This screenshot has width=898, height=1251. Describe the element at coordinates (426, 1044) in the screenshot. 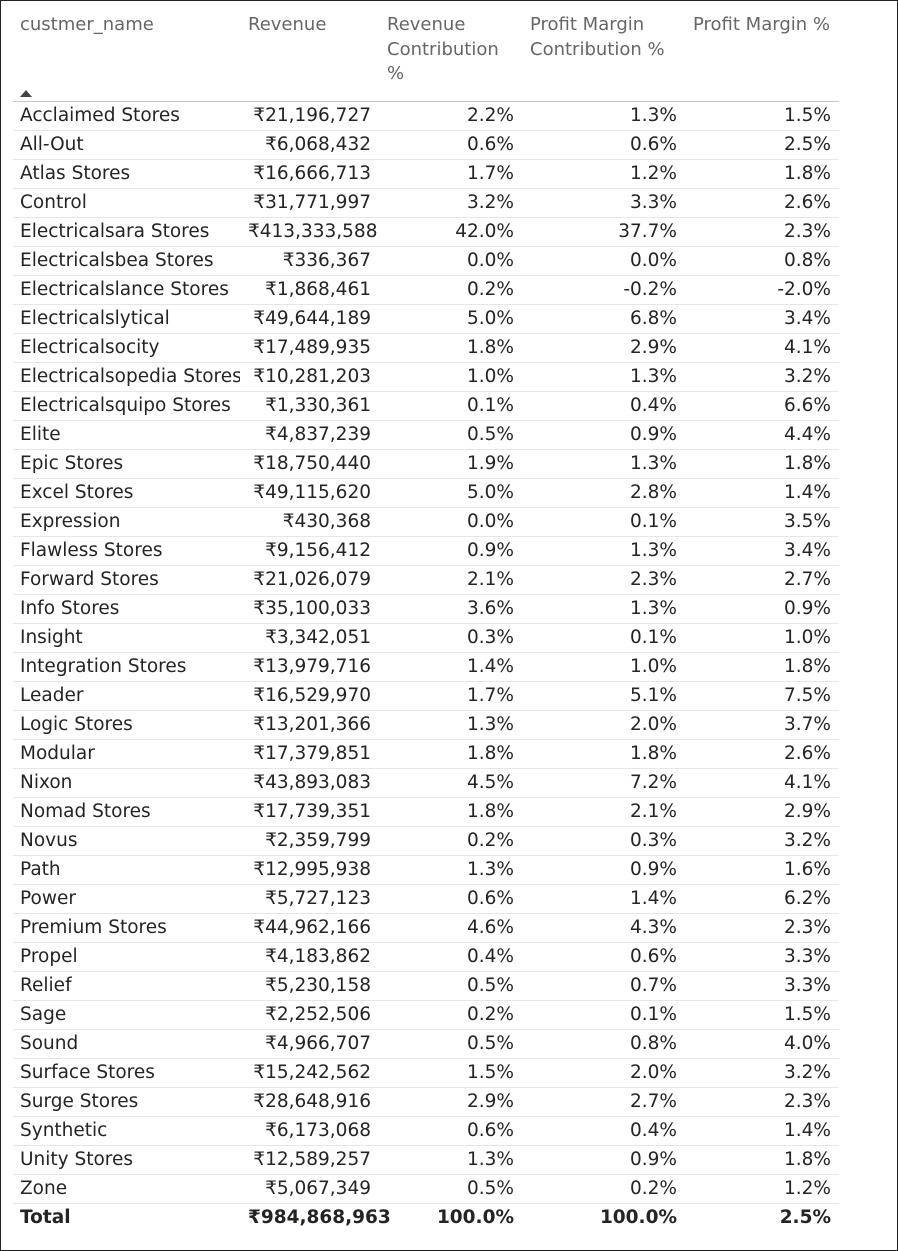

I see `table-row: Sound ₹4,966,707 0.5% 0.8% 4.0%` at that location.